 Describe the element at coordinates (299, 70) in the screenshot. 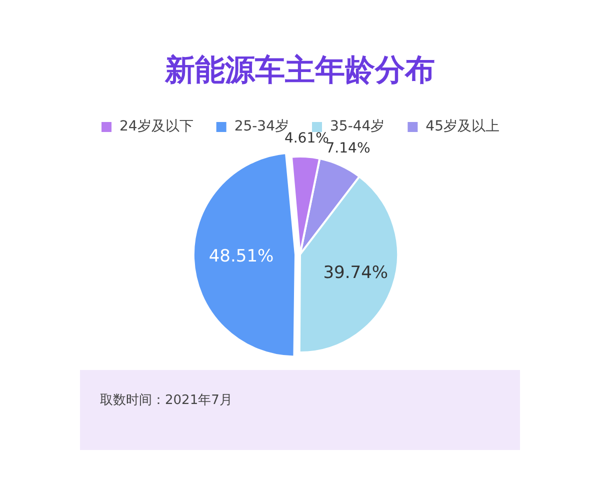

I see `chart-title: 新能源车主年龄分布` at that location.